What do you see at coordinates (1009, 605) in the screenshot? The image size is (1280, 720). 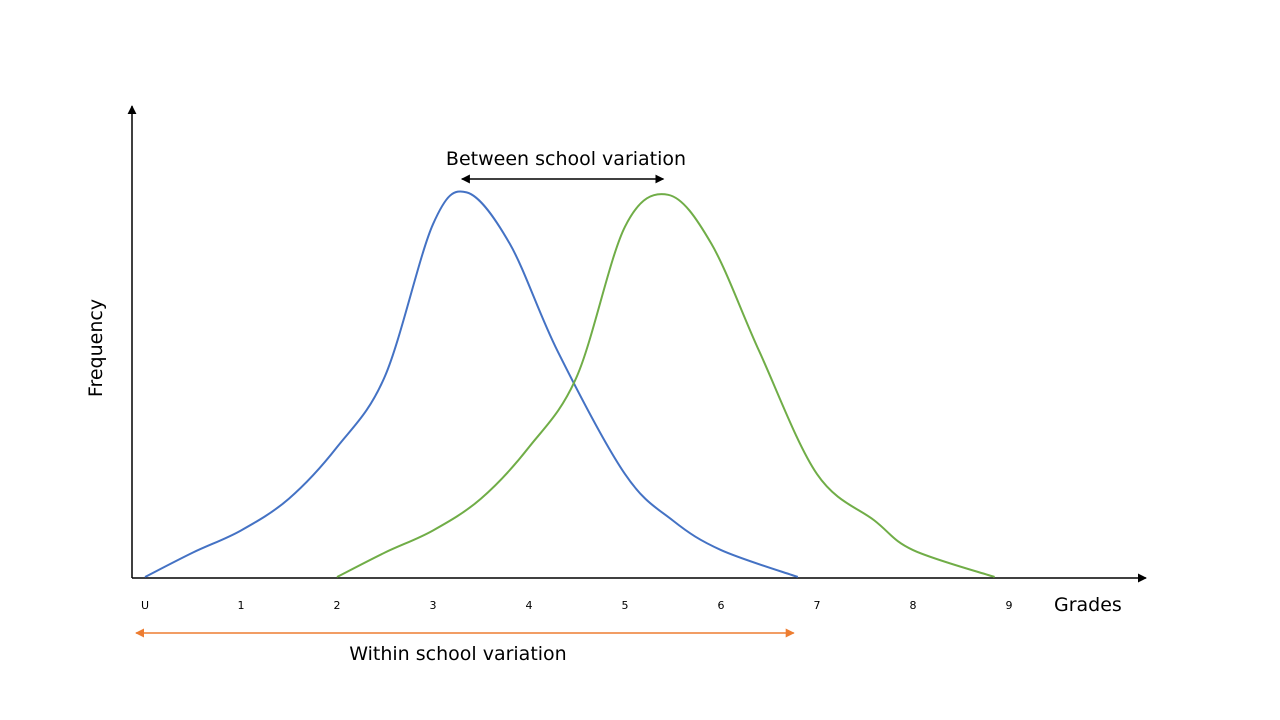 I see `x-tick-label: 9` at bounding box center [1009, 605].